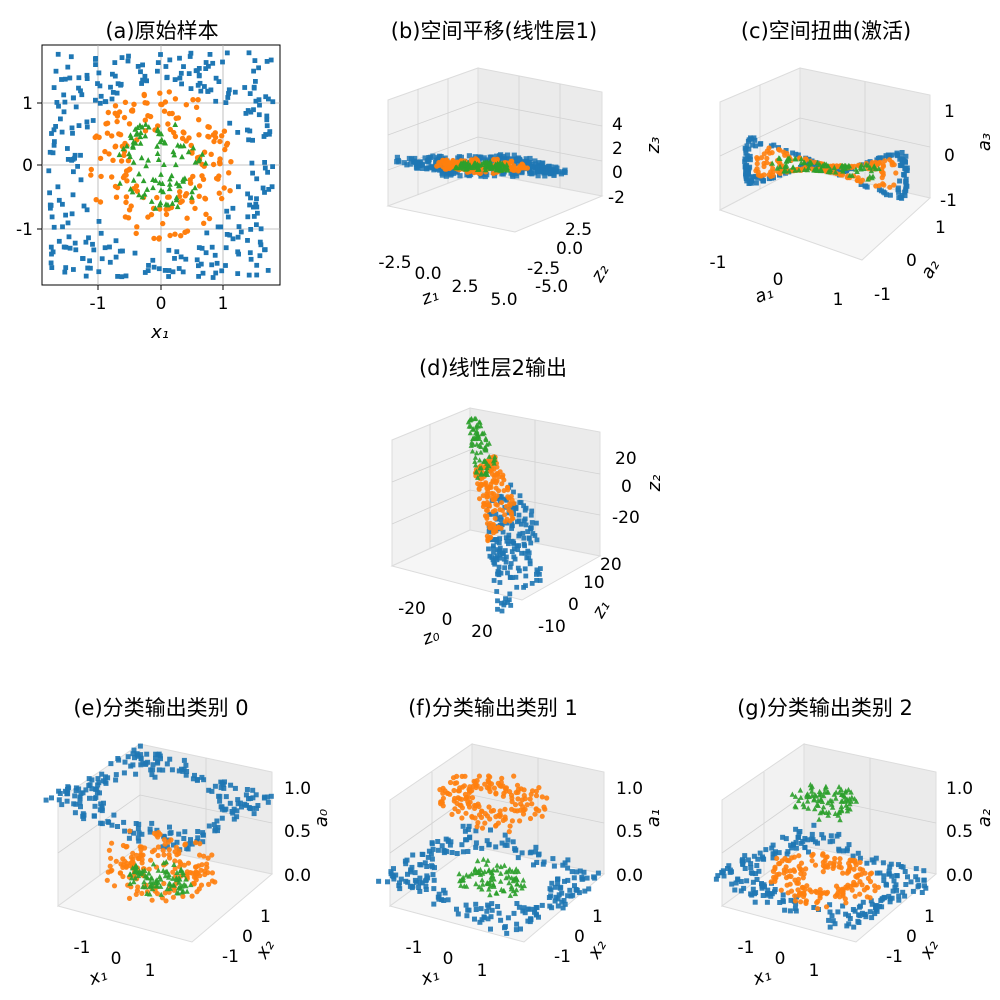 The width and height of the screenshot is (1000, 1000). I want to click on panel-c-zlabel: a₃, so click(984, 142).